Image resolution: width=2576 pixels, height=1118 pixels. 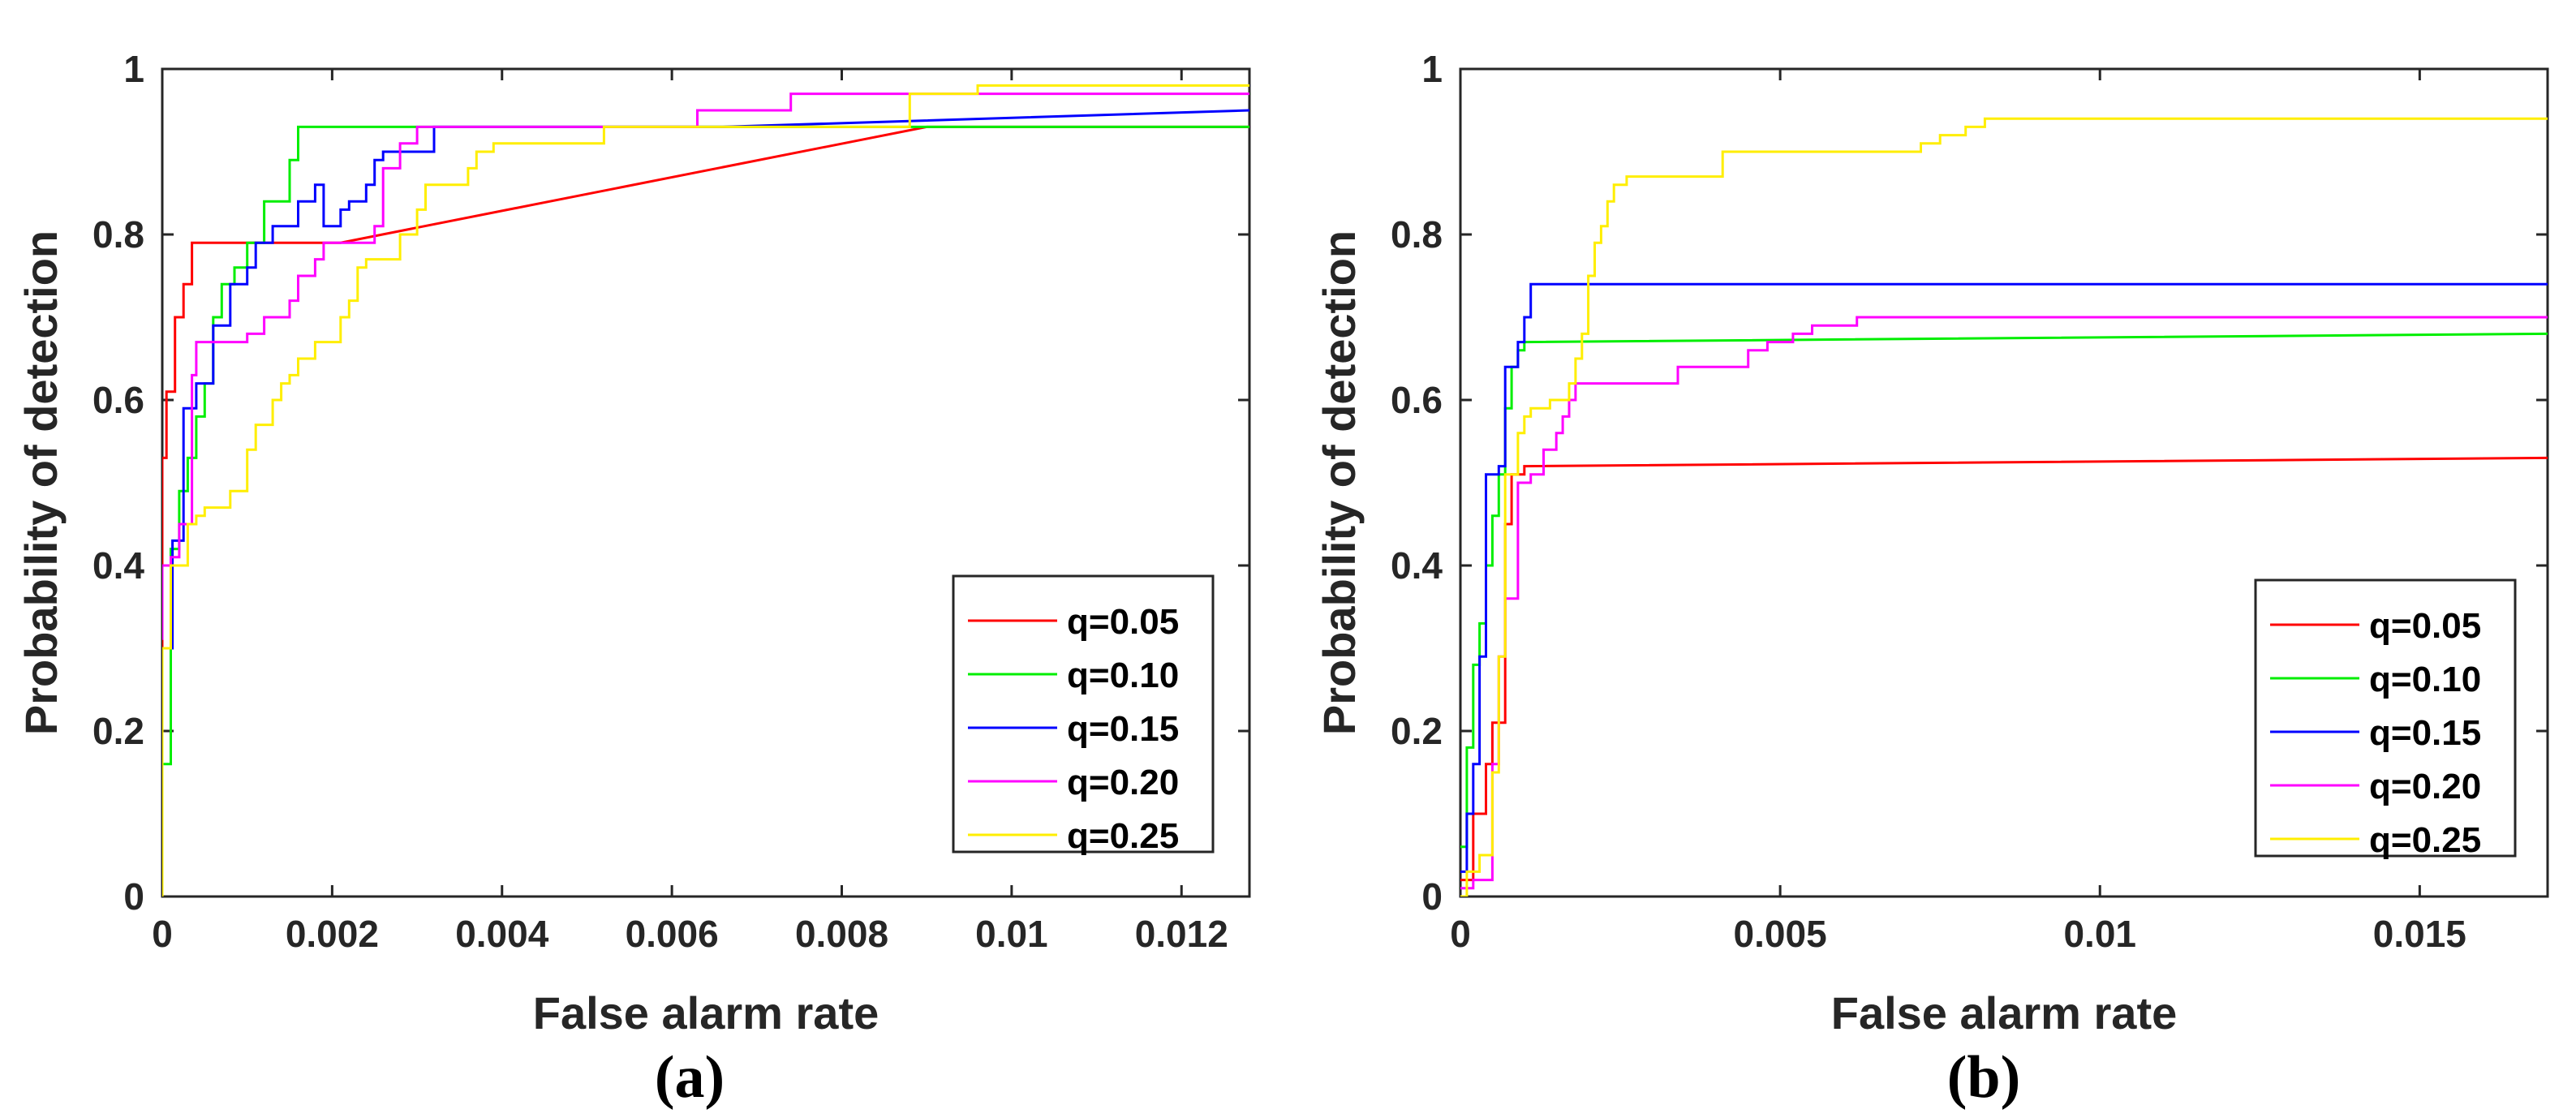 I want to click on x-tick-label-a: 0.008, so click(x=841, y=934).